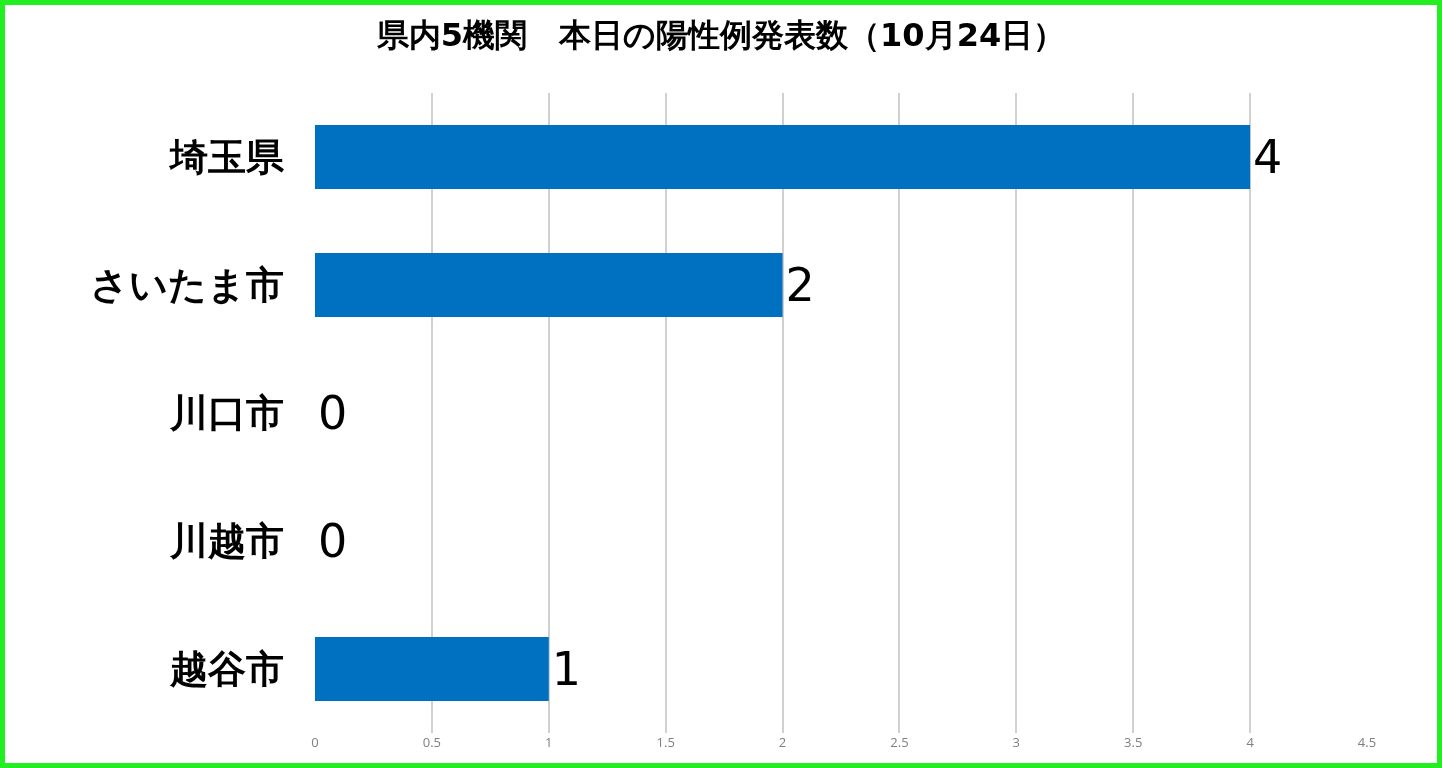 Image resolution: width=1442 pixels, height=768 pixels. I want to click on x-tick-label: 2, so click(782, 742).